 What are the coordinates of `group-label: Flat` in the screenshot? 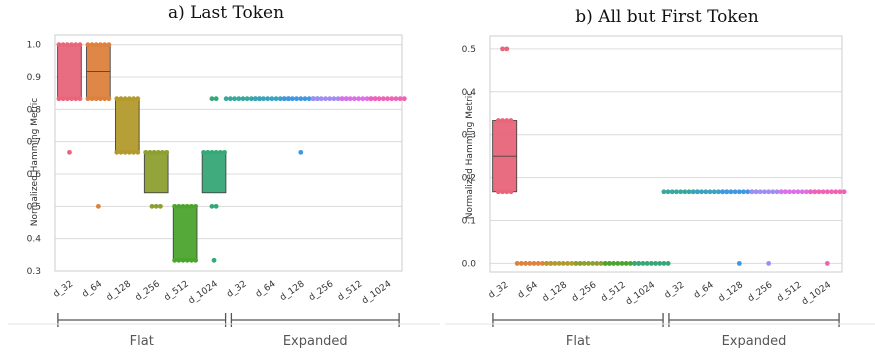 It's located at (142, 341).